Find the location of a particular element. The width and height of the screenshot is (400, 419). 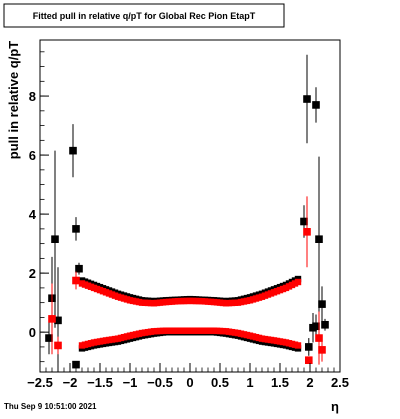

y-tick-label: 8 is located at coordinates (32, 96).